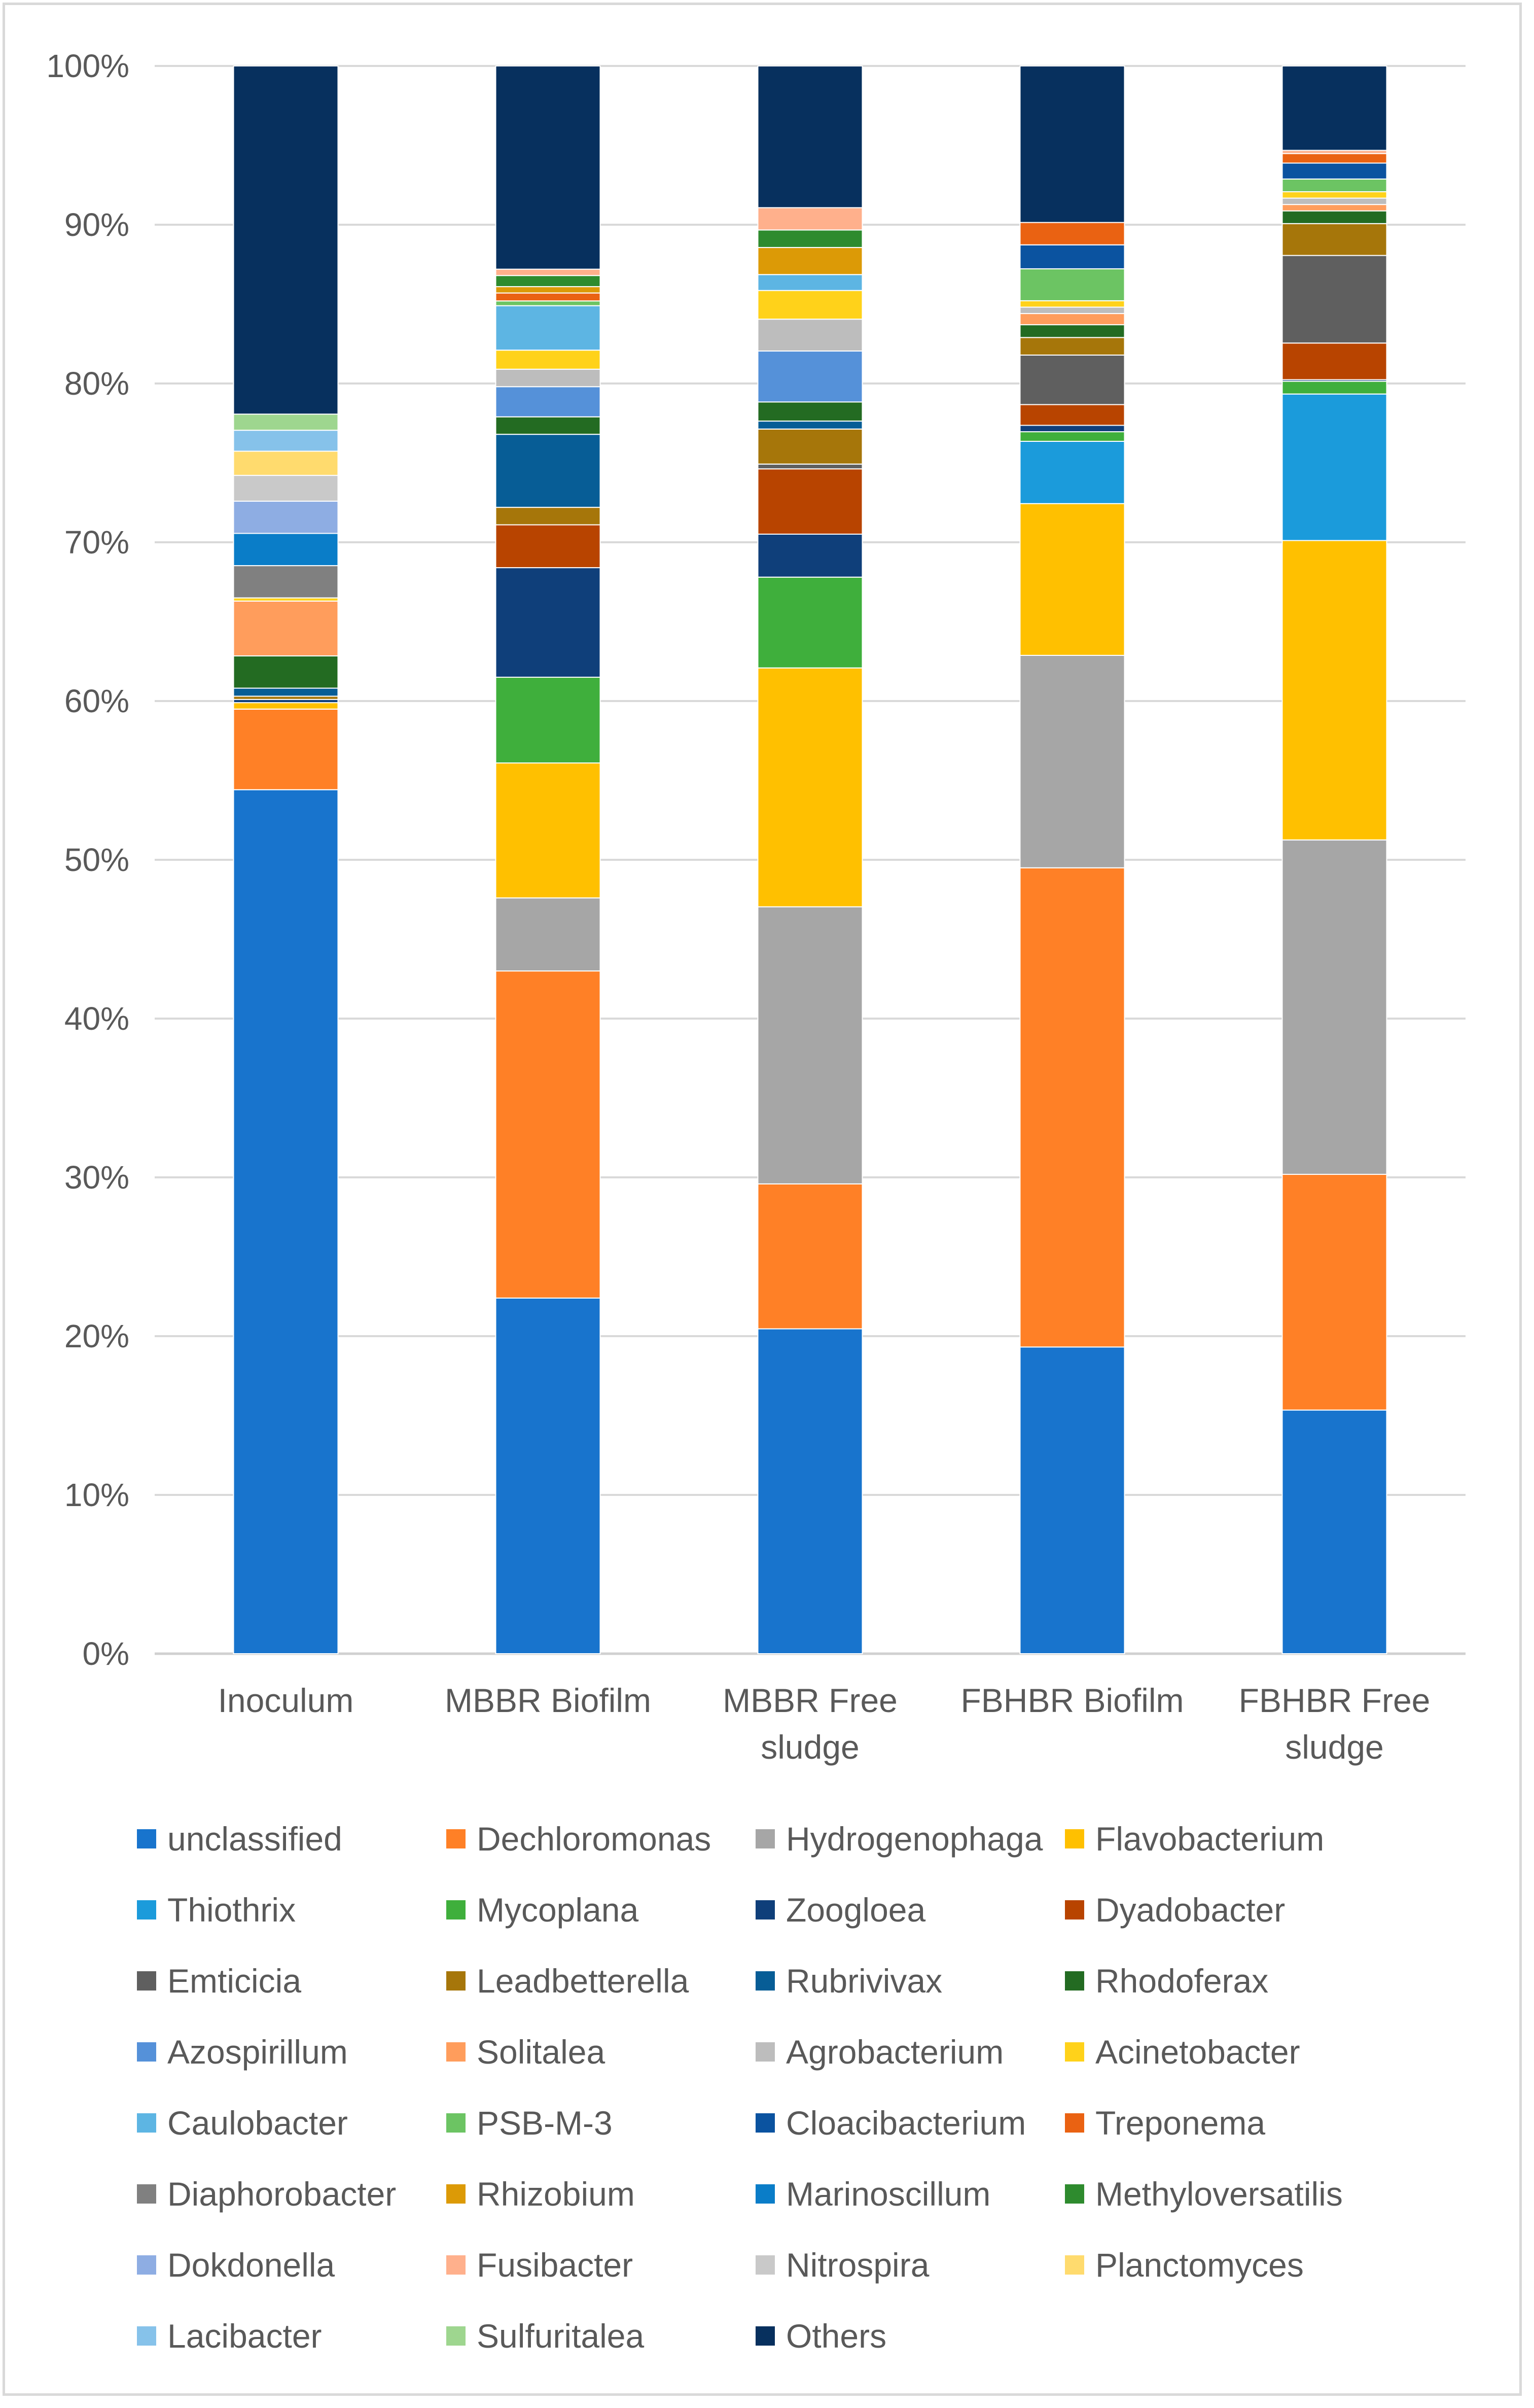  I want to click on legend-item: Others, so click(821, 2336).